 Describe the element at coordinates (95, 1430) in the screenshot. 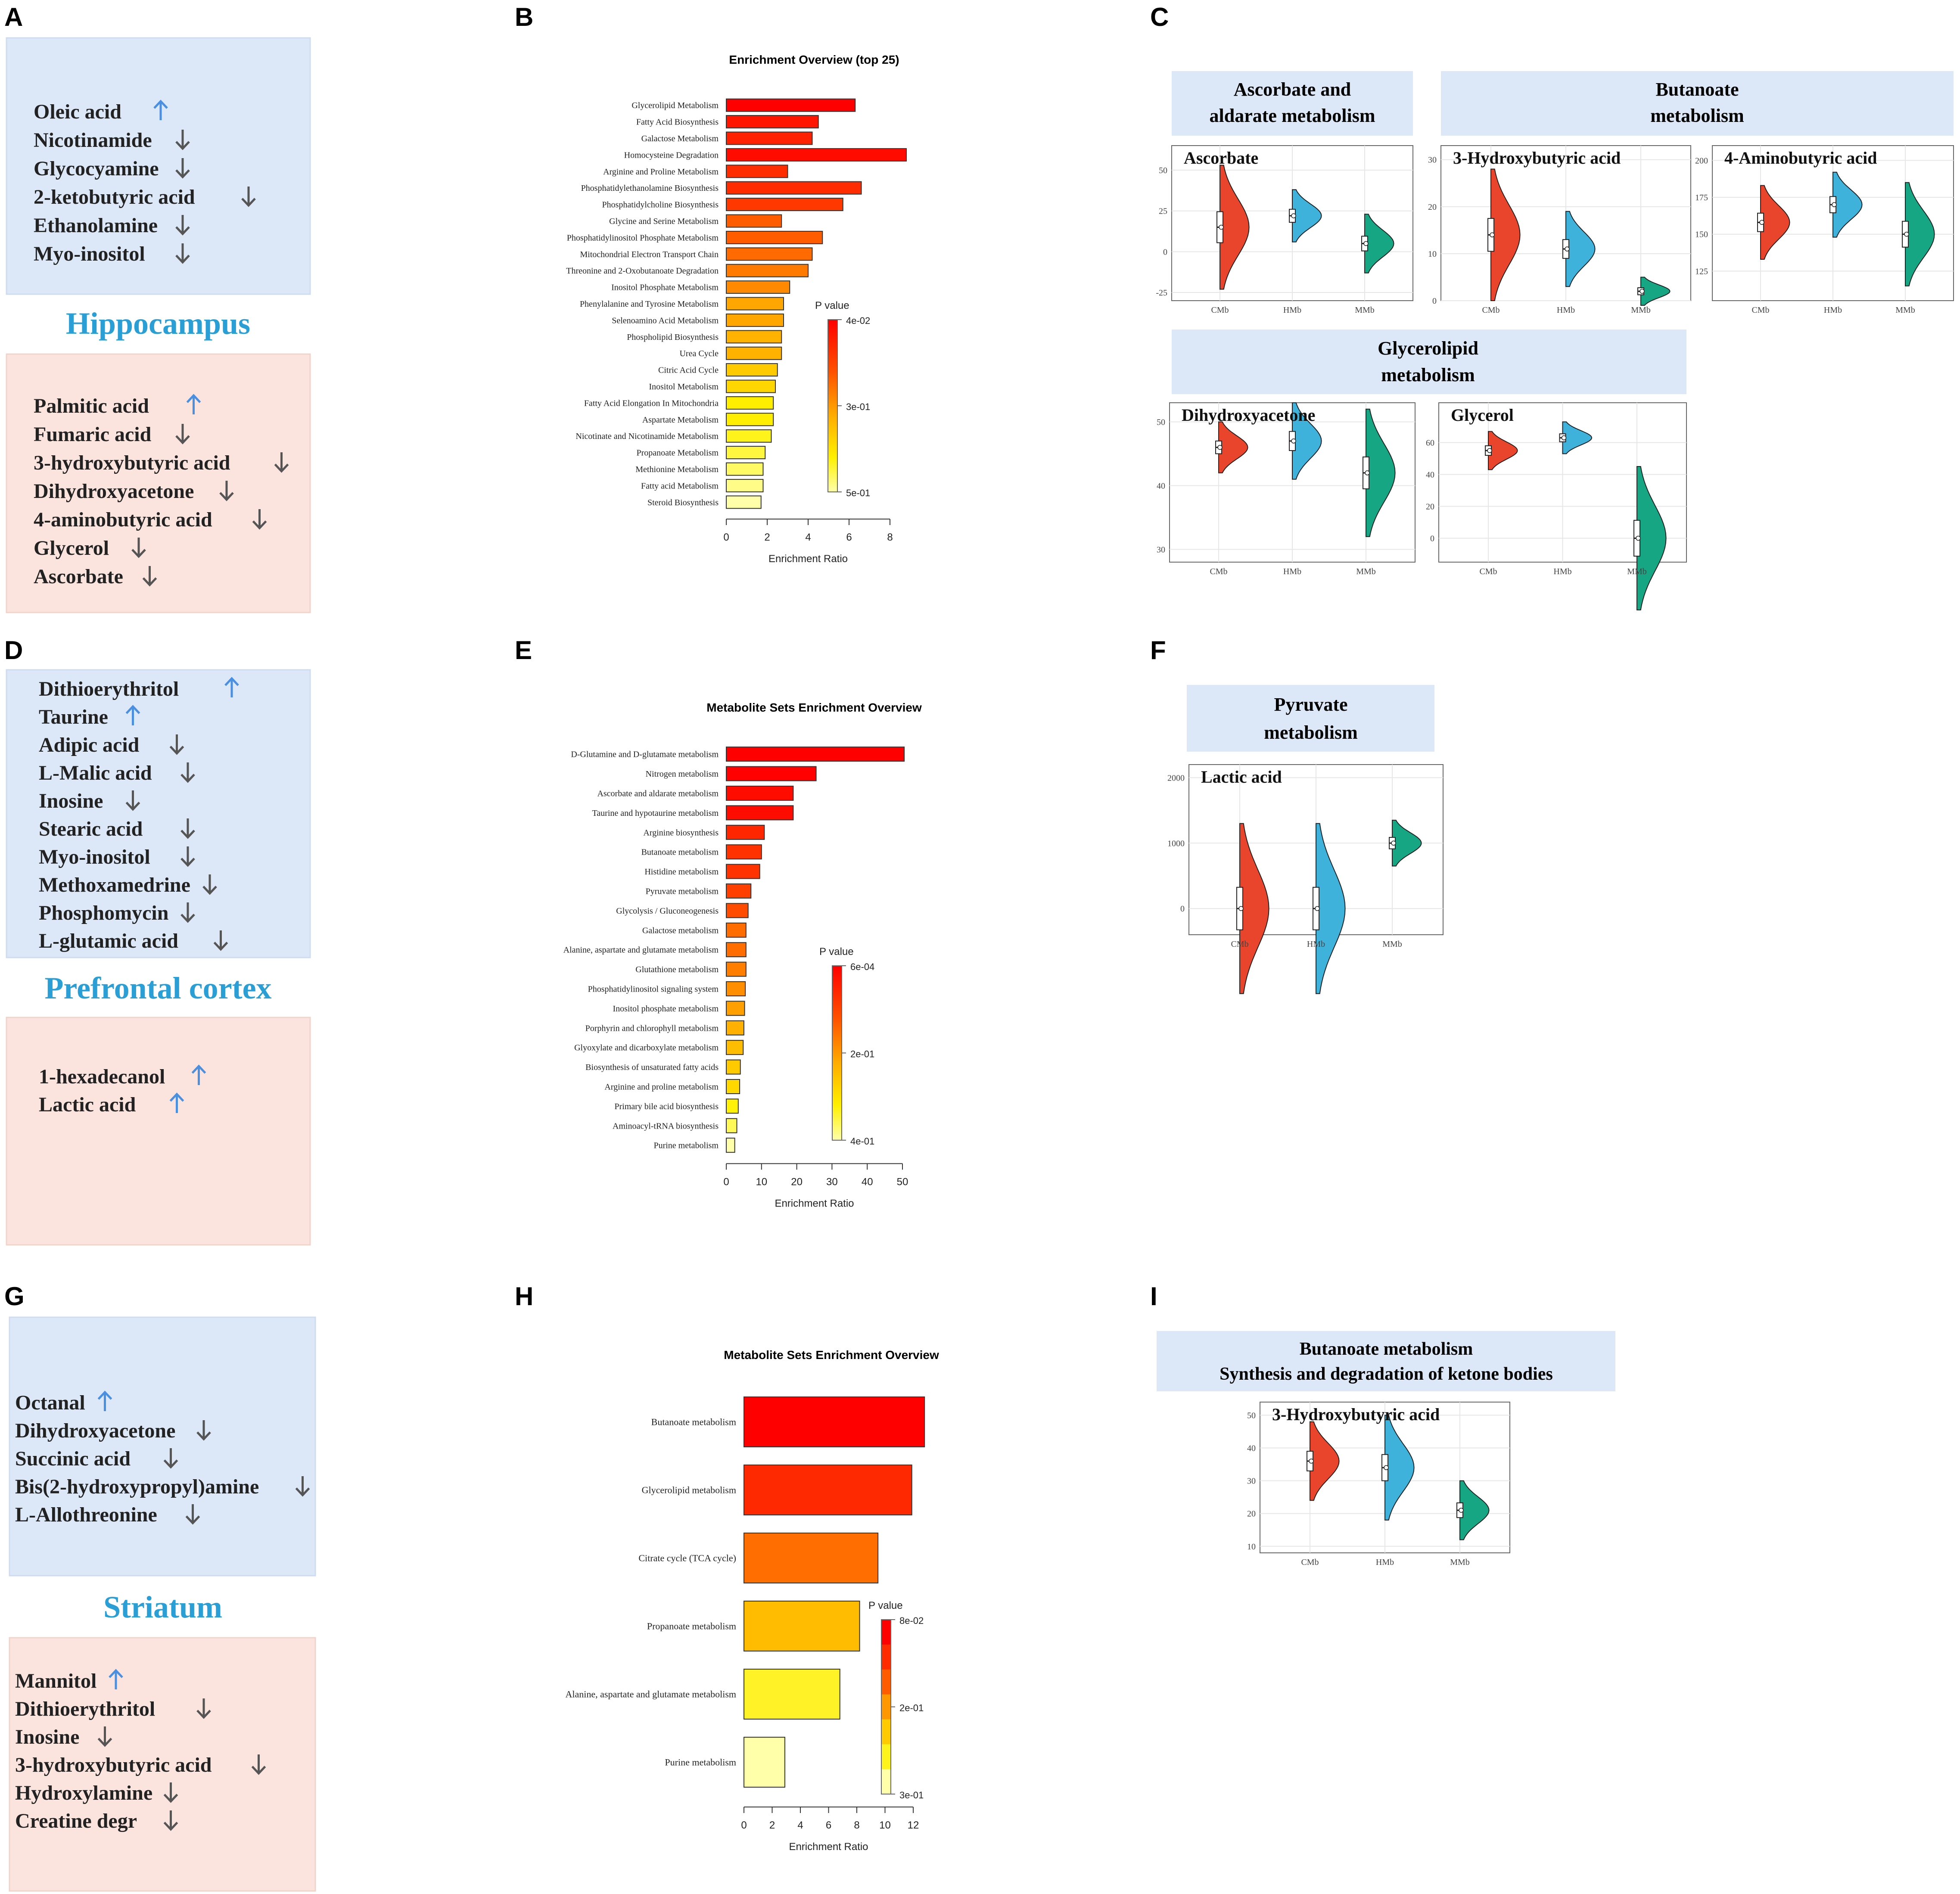

I see `metabolite-name: Dihydroxyacetone` at that location.